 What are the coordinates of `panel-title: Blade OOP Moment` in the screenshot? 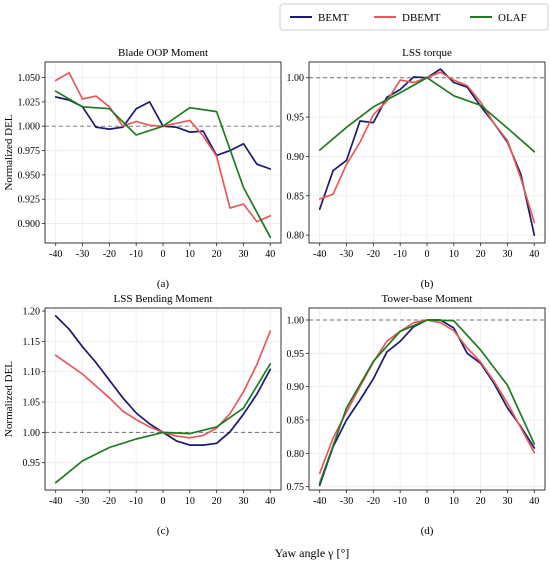 It's located at (163, 53).